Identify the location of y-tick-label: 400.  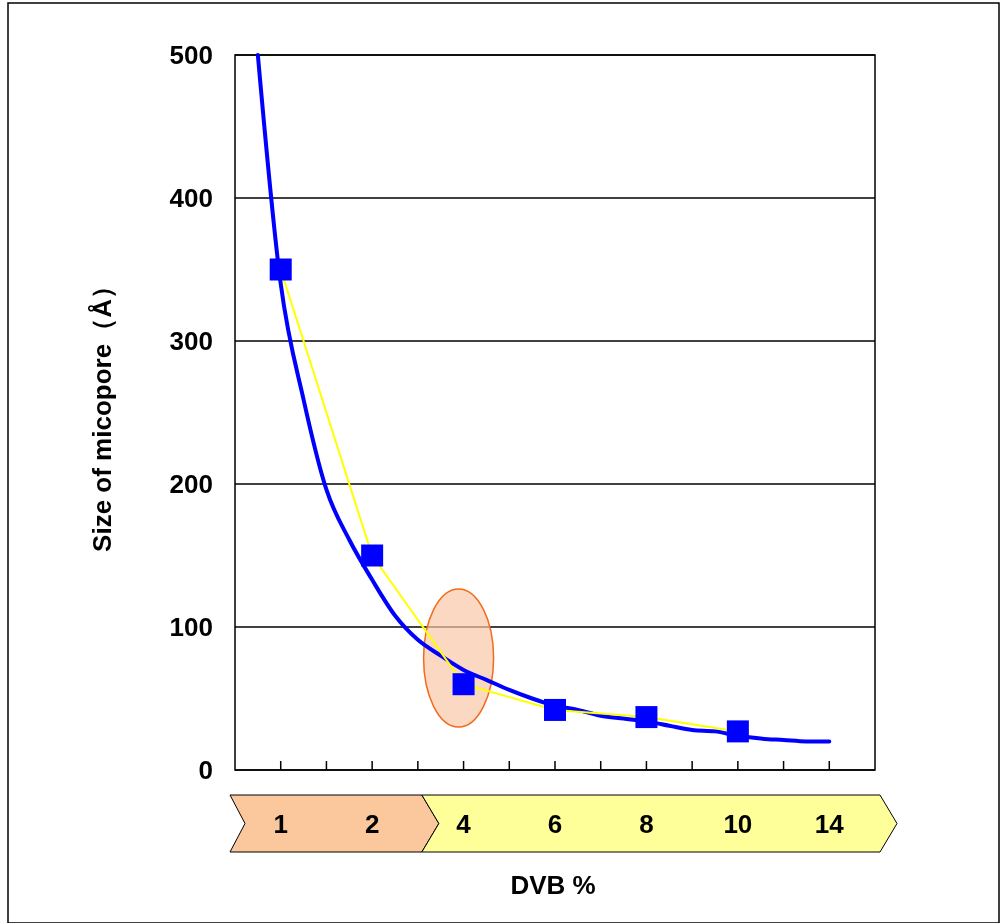
(191, 198).